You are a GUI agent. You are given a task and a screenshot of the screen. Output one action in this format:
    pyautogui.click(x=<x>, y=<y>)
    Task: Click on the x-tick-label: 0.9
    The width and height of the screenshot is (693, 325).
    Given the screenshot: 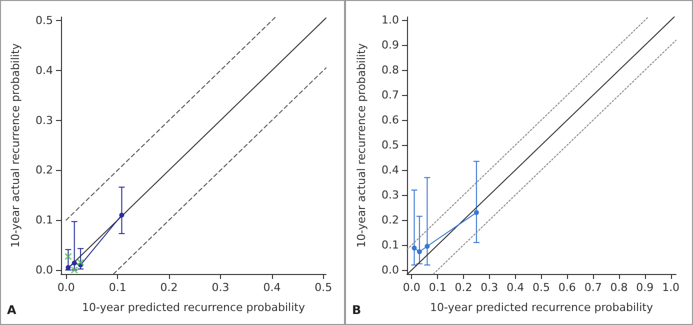 What is the action you would take?
    pyautogui.click(x=645, y=287)
    